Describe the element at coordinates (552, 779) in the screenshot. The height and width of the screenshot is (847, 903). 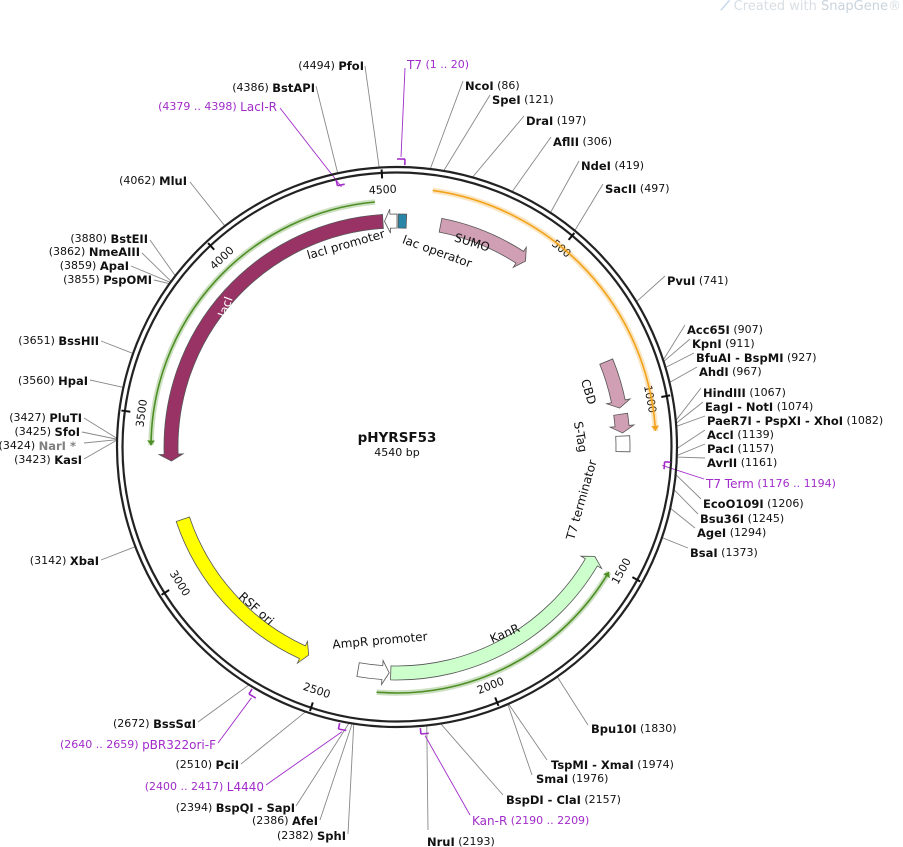
I see `site-name: SmaI` at that location.